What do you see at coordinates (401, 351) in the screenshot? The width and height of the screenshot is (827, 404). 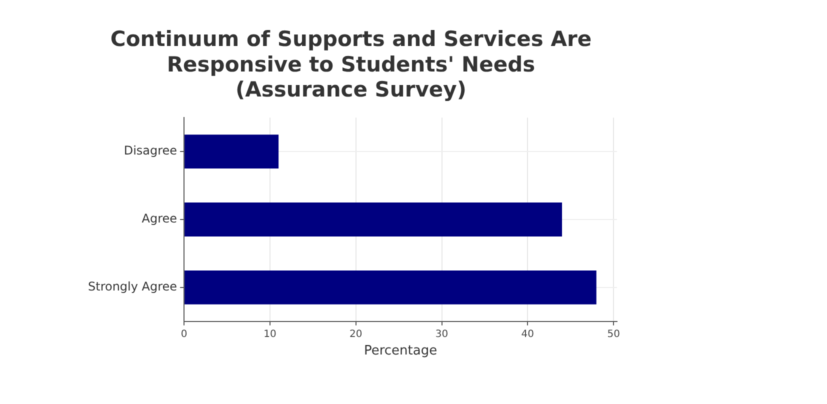 I see `x-axis-title: Percentage` at bounding box center [401, 351].